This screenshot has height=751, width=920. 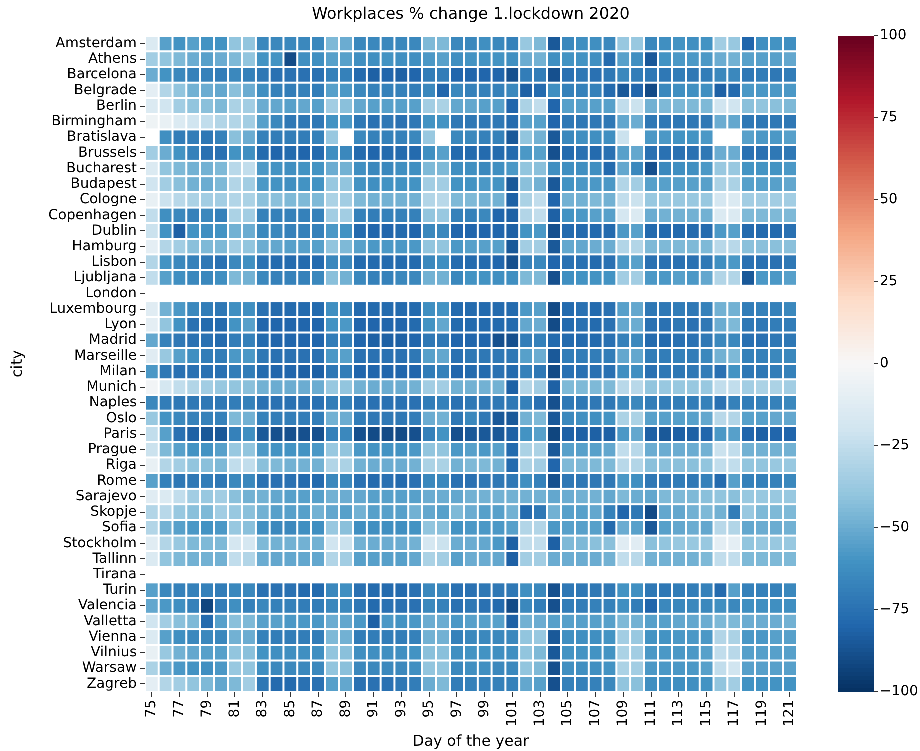 What do you see at coordinates (762, 713) in the screenshot?
I see `x-tick-label: 119` at bounding box center [762, 713].